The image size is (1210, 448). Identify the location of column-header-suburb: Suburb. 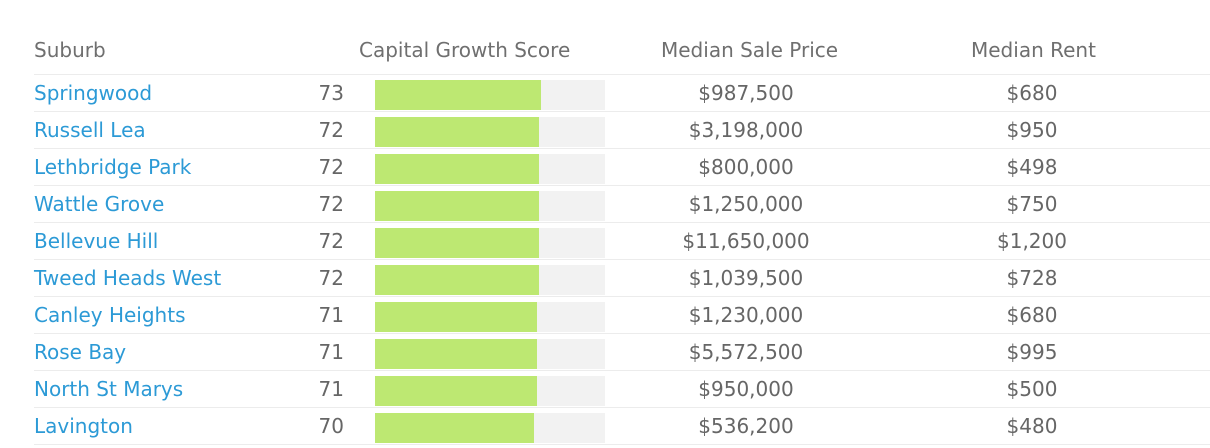
(70, 50).